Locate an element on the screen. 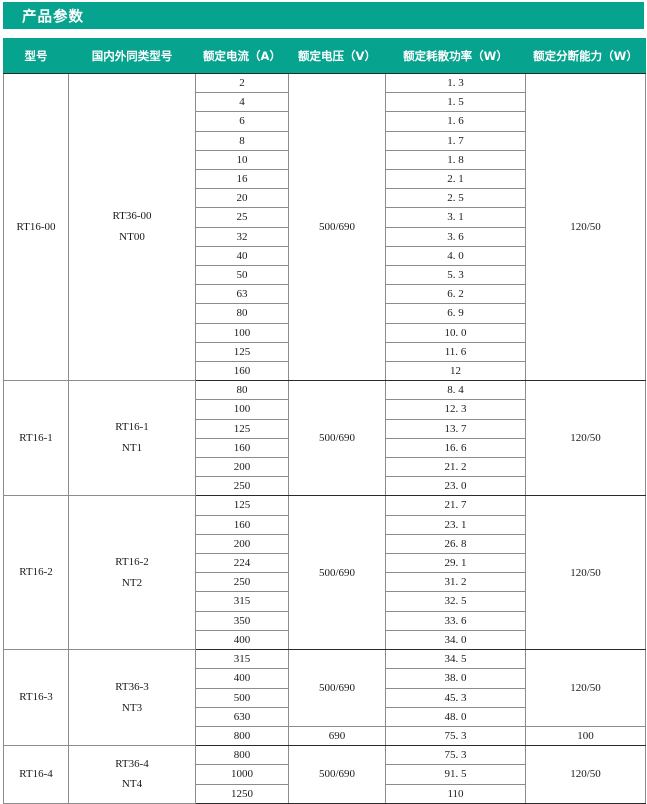 The height and width of the screenshot is (804, 647). cell-rated-power-dissipation: 10. 0 is located at coordinates (455, 332).